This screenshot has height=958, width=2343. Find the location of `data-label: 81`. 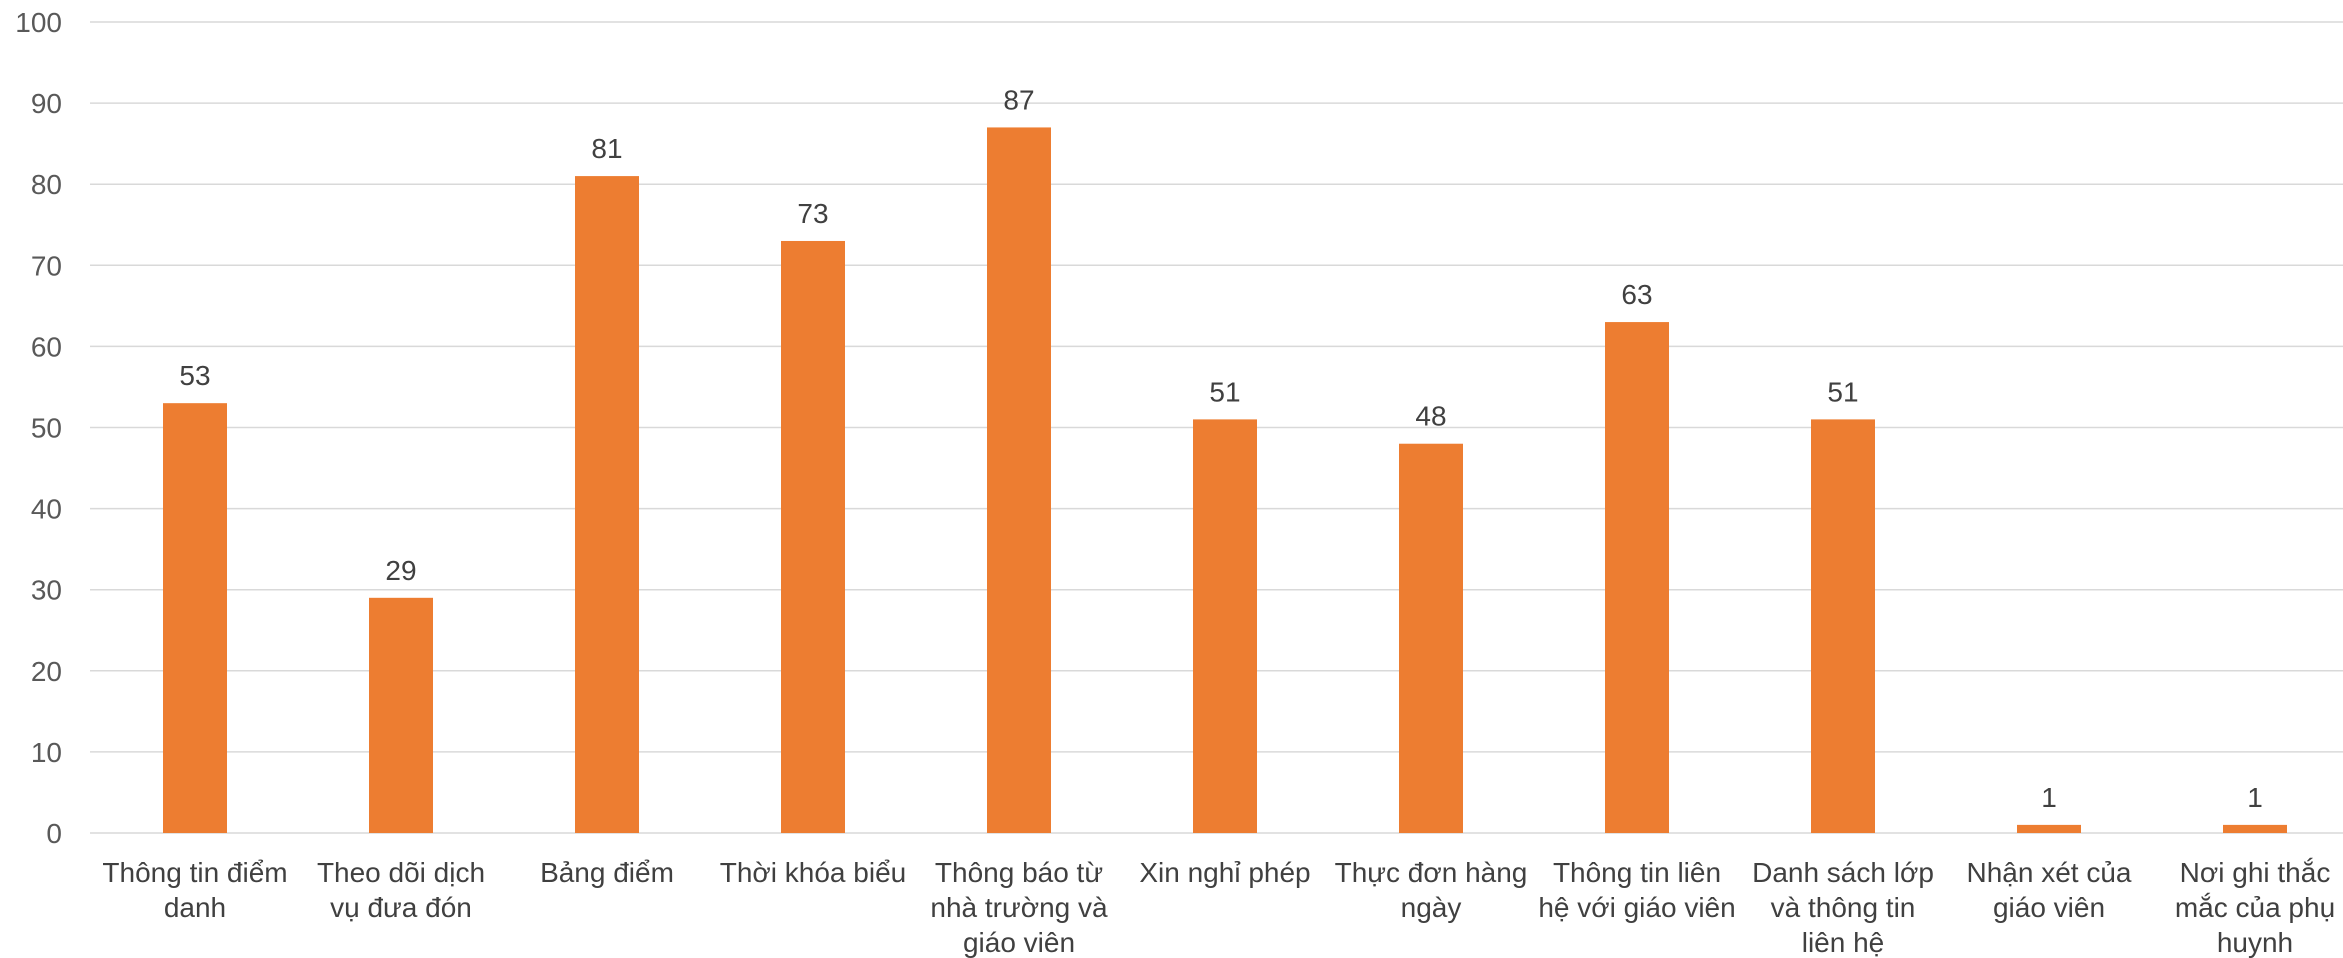

data-label: 81 is located at coordinates (606, 148).